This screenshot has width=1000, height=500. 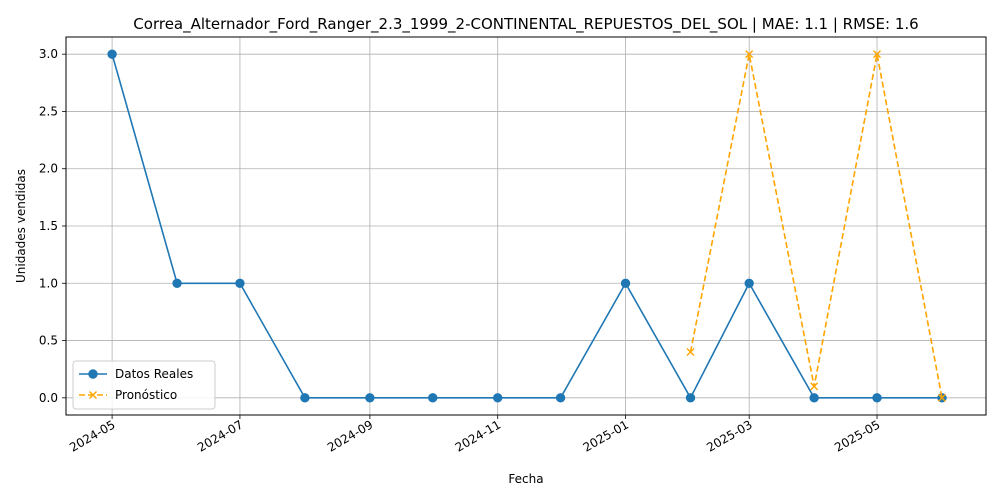 What do you see at coordinates (48, 111) in the screenshot?
I see `y-tick-label: 2.5` at bounding box center [48, 111].